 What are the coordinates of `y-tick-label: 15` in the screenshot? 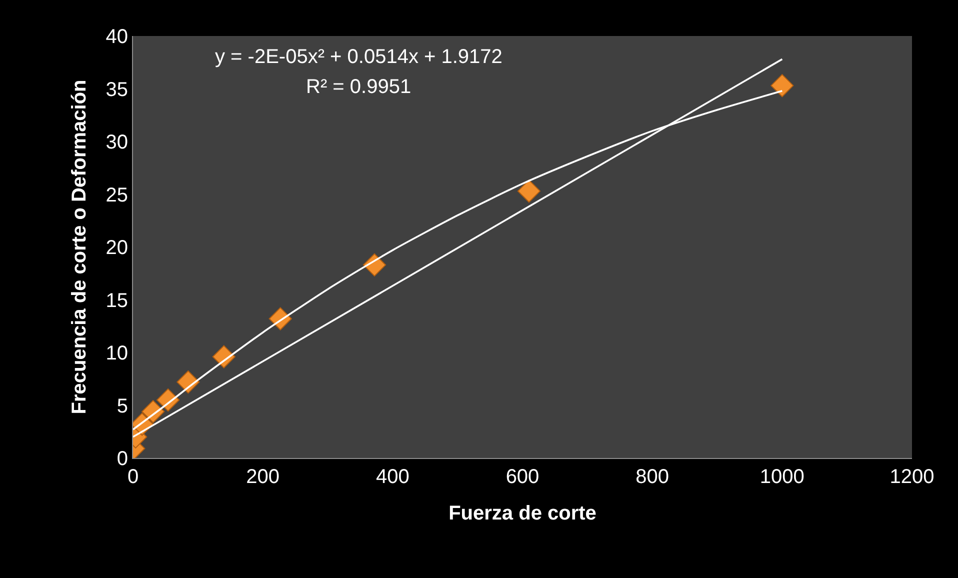 It's located at (117, 301).